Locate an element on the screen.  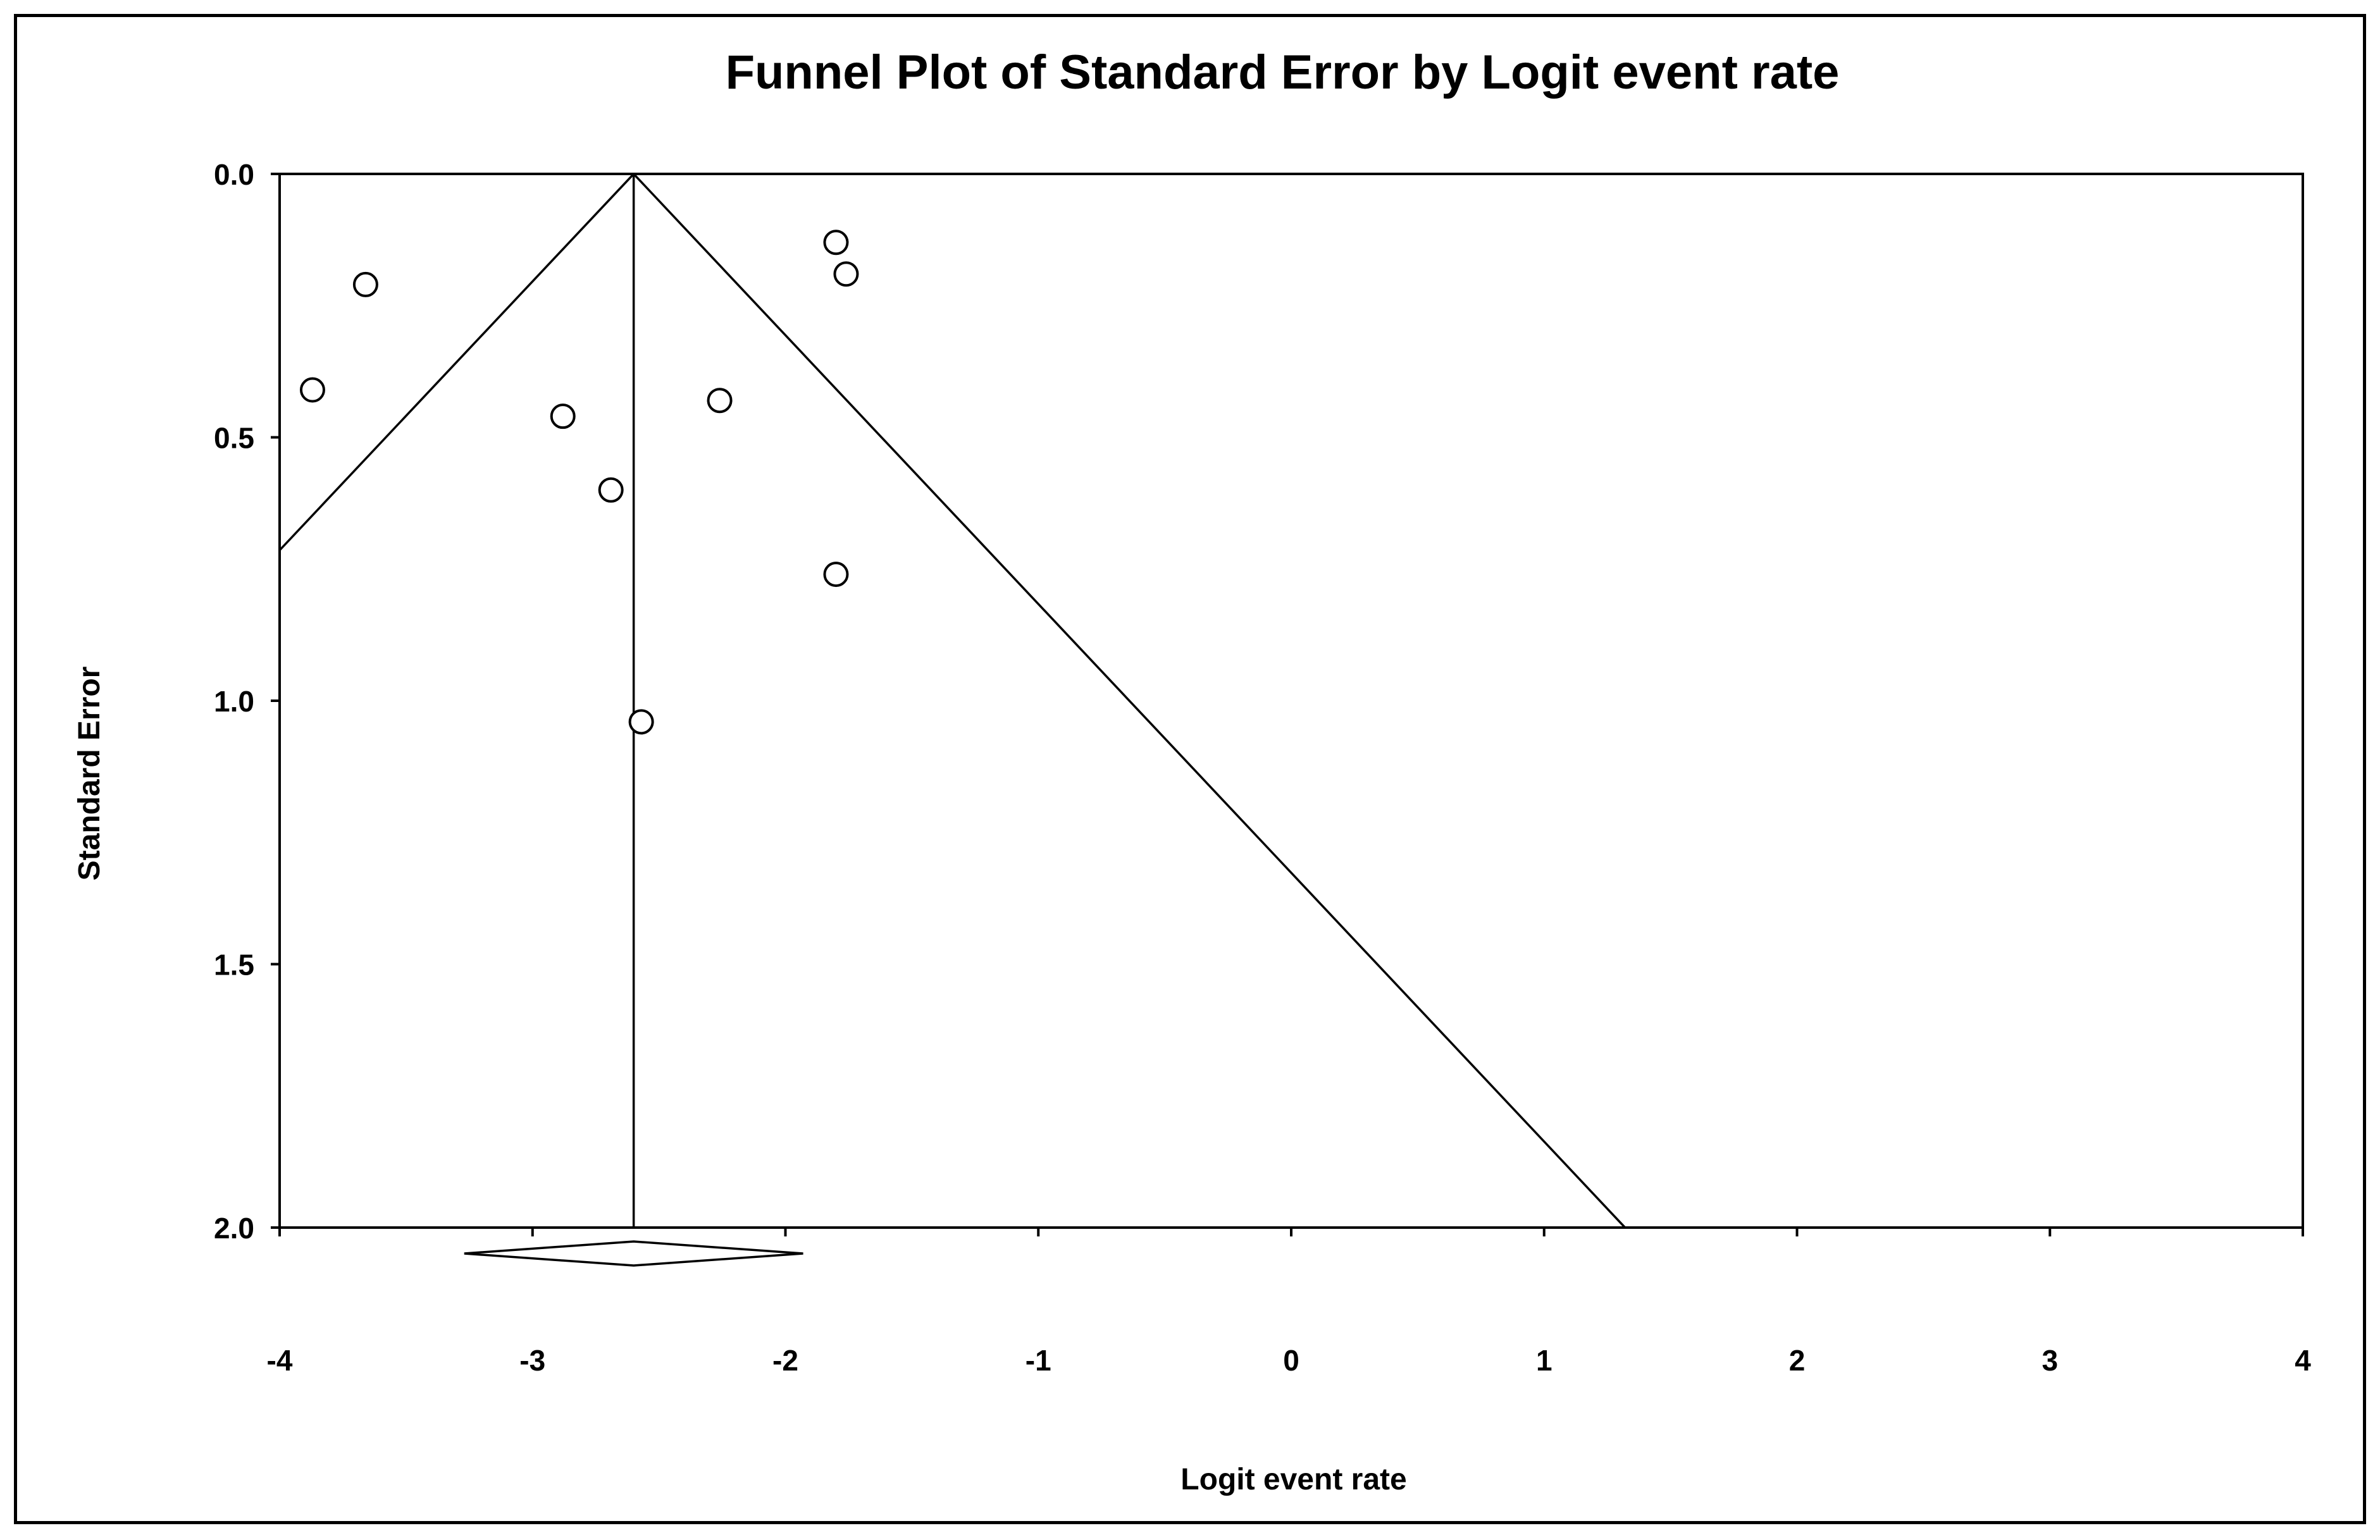
x-tick-label: 2 is located at coordinates (1797, 1360).